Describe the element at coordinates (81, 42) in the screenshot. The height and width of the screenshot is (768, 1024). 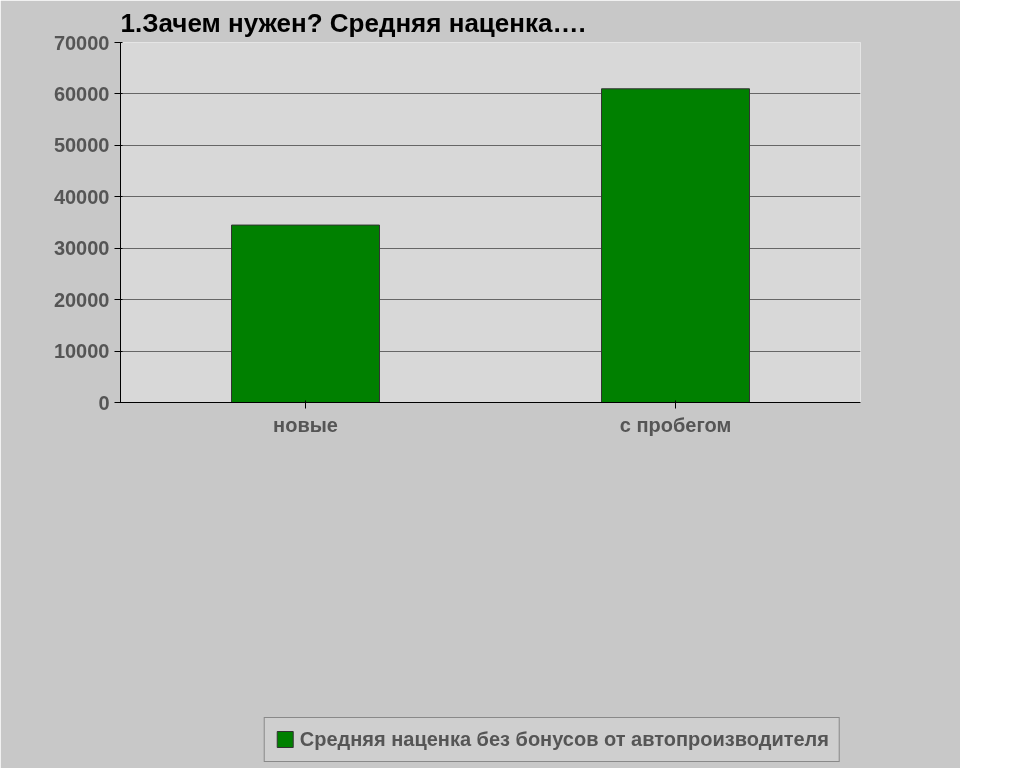
I see `y-tick-label: 70000` at that location.